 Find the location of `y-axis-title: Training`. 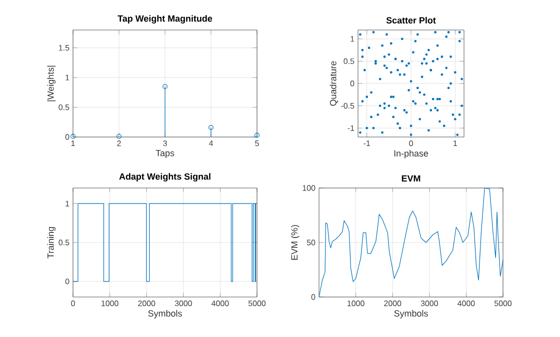

y-axis-title: Training is located at coordinates (51, 242).